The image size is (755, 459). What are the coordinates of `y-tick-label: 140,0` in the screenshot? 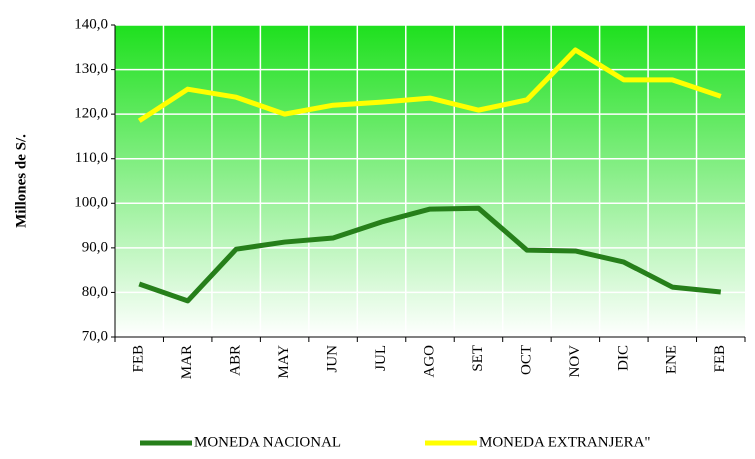 It's located at (91, 24).